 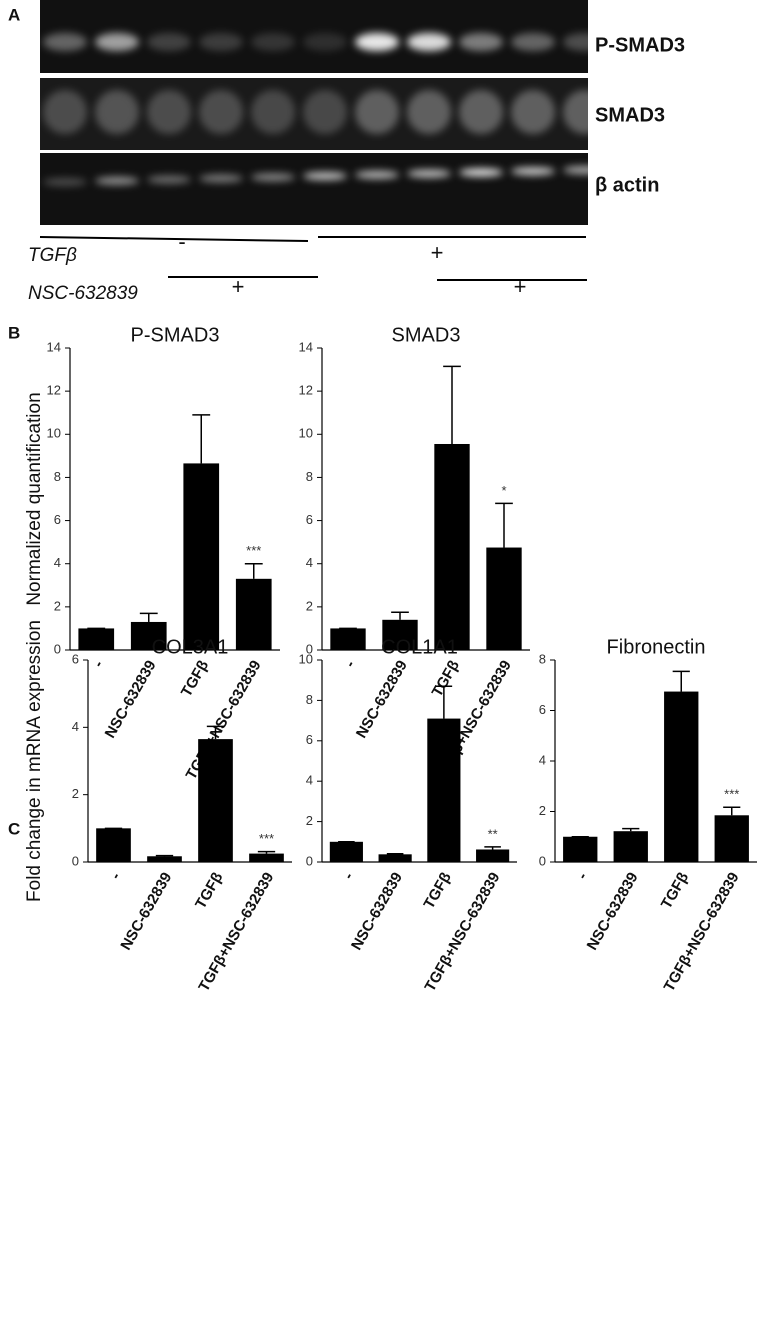 What do you see at coordinates (640, 45) in the screenshot?
I see `blot-label: P-SMAD3` at bounding box center [640, 45].